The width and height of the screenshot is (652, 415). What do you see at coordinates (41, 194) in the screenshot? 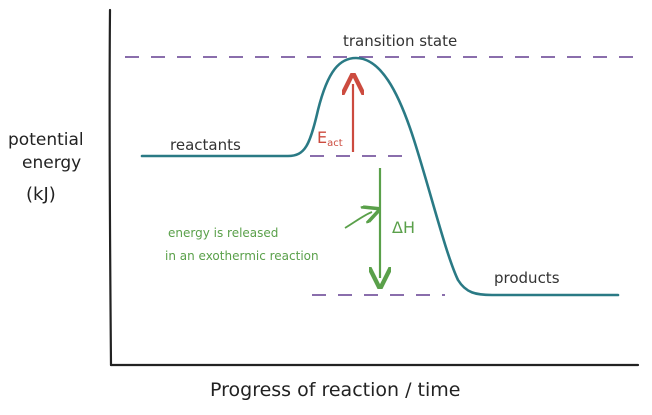
I see `y-axis-label-line3: (kJ)` at bounding box center [41, 194].